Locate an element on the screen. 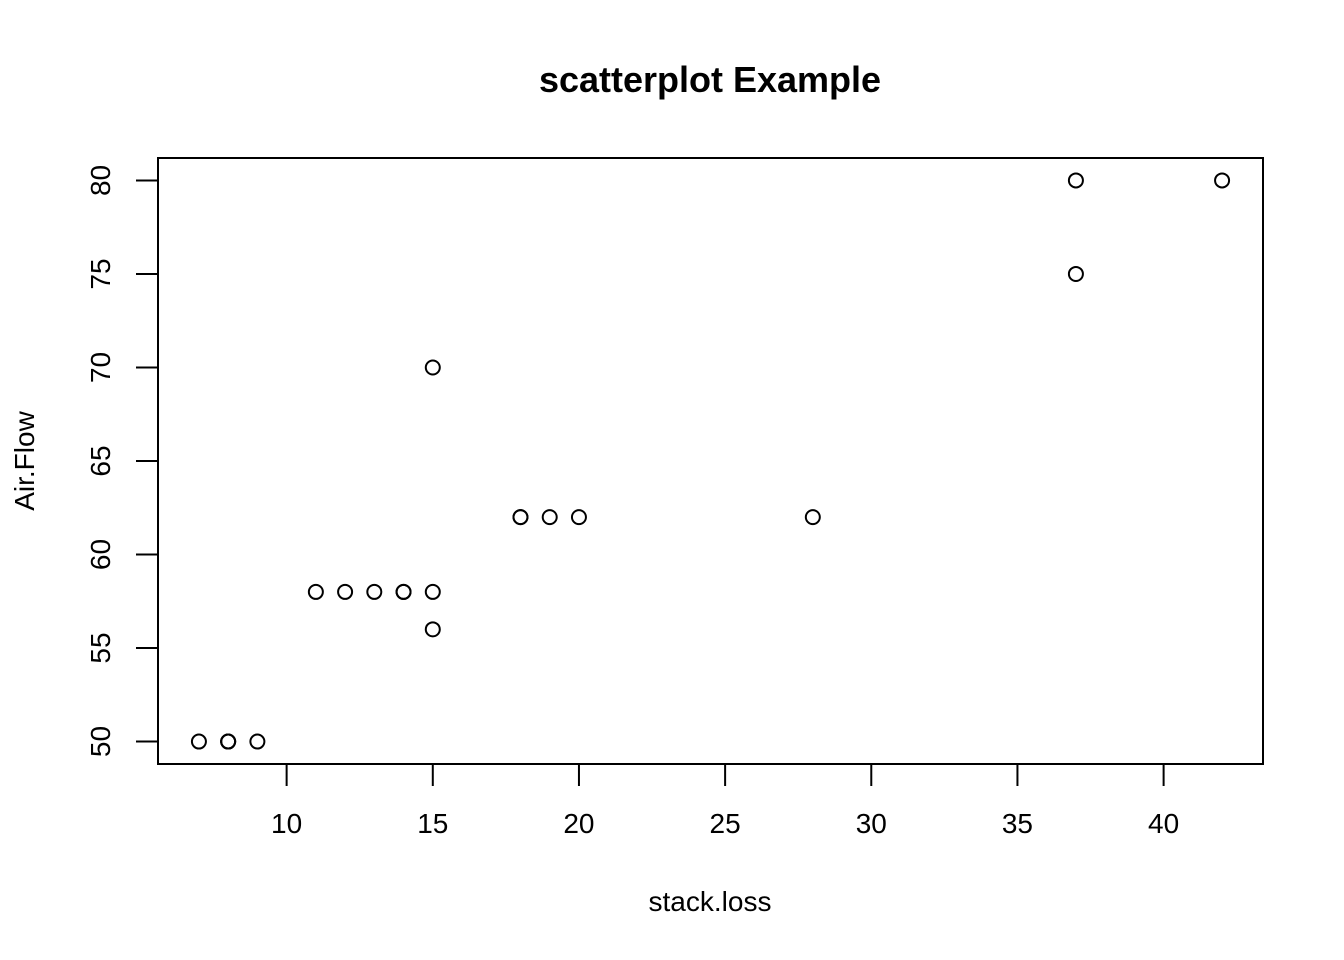 The height and width of the screenshot is (960, 1344). y-tick-label: 55 is located at coordinates (100, 647).